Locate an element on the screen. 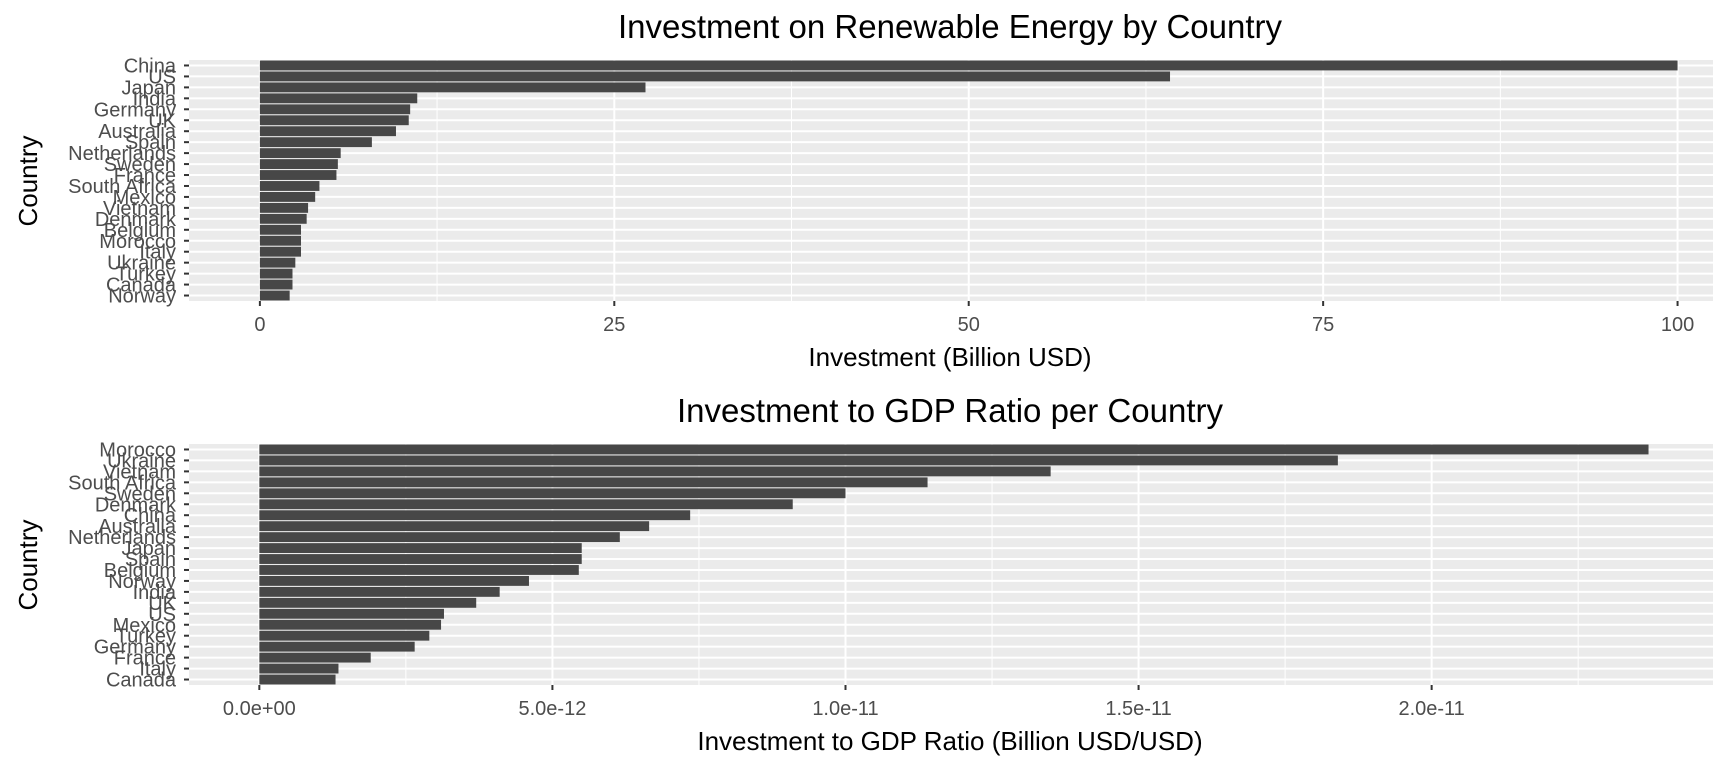 The image size is (1728, 768). x-ticks: 0.0e+00 5.0e-12 1.0e-11 1.5e-11 2.0e-11 is located at coordinates (844, 702).